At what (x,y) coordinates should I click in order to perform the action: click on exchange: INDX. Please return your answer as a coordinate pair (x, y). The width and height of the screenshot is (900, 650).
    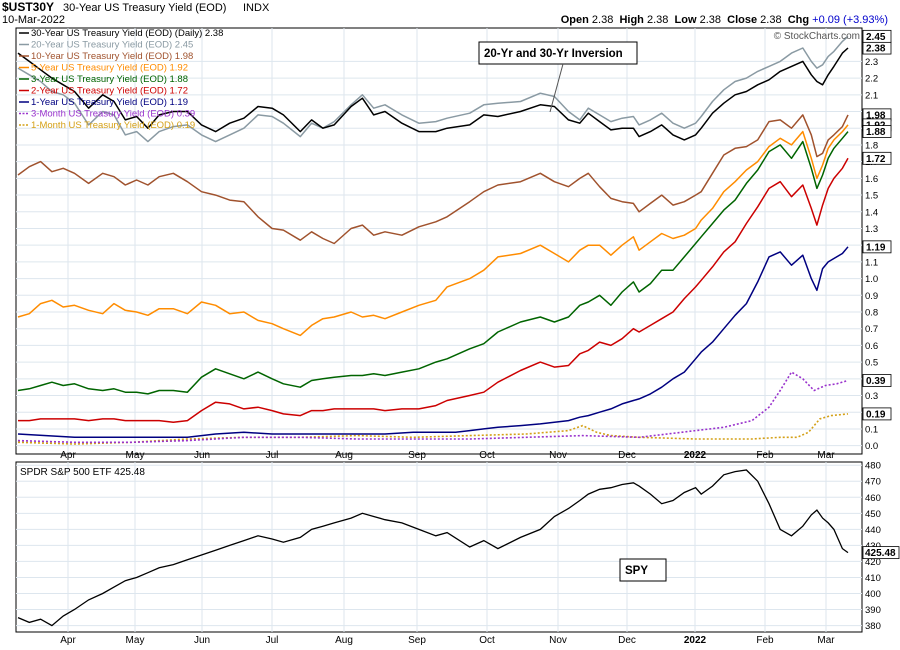
    Looking at the image, I should click on (256, 8).